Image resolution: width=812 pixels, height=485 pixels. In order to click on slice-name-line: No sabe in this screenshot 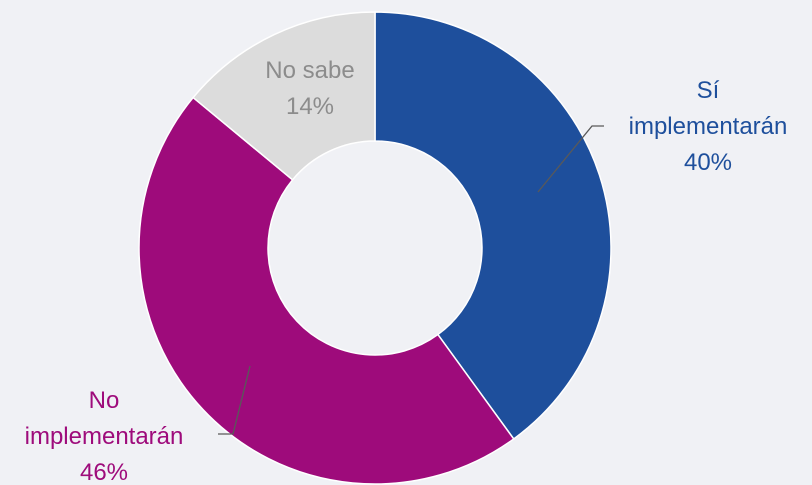, I will do `click(309, 70)`.